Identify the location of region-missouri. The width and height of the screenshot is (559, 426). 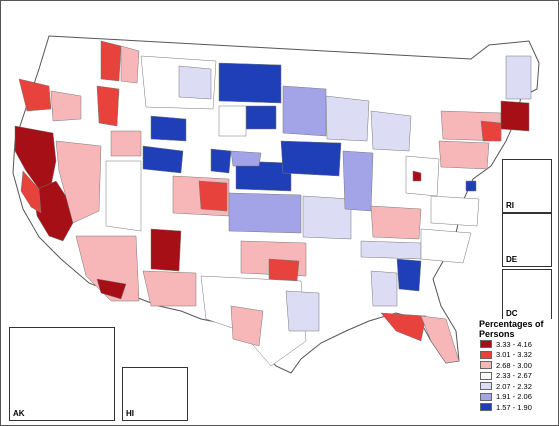
(327, 217).